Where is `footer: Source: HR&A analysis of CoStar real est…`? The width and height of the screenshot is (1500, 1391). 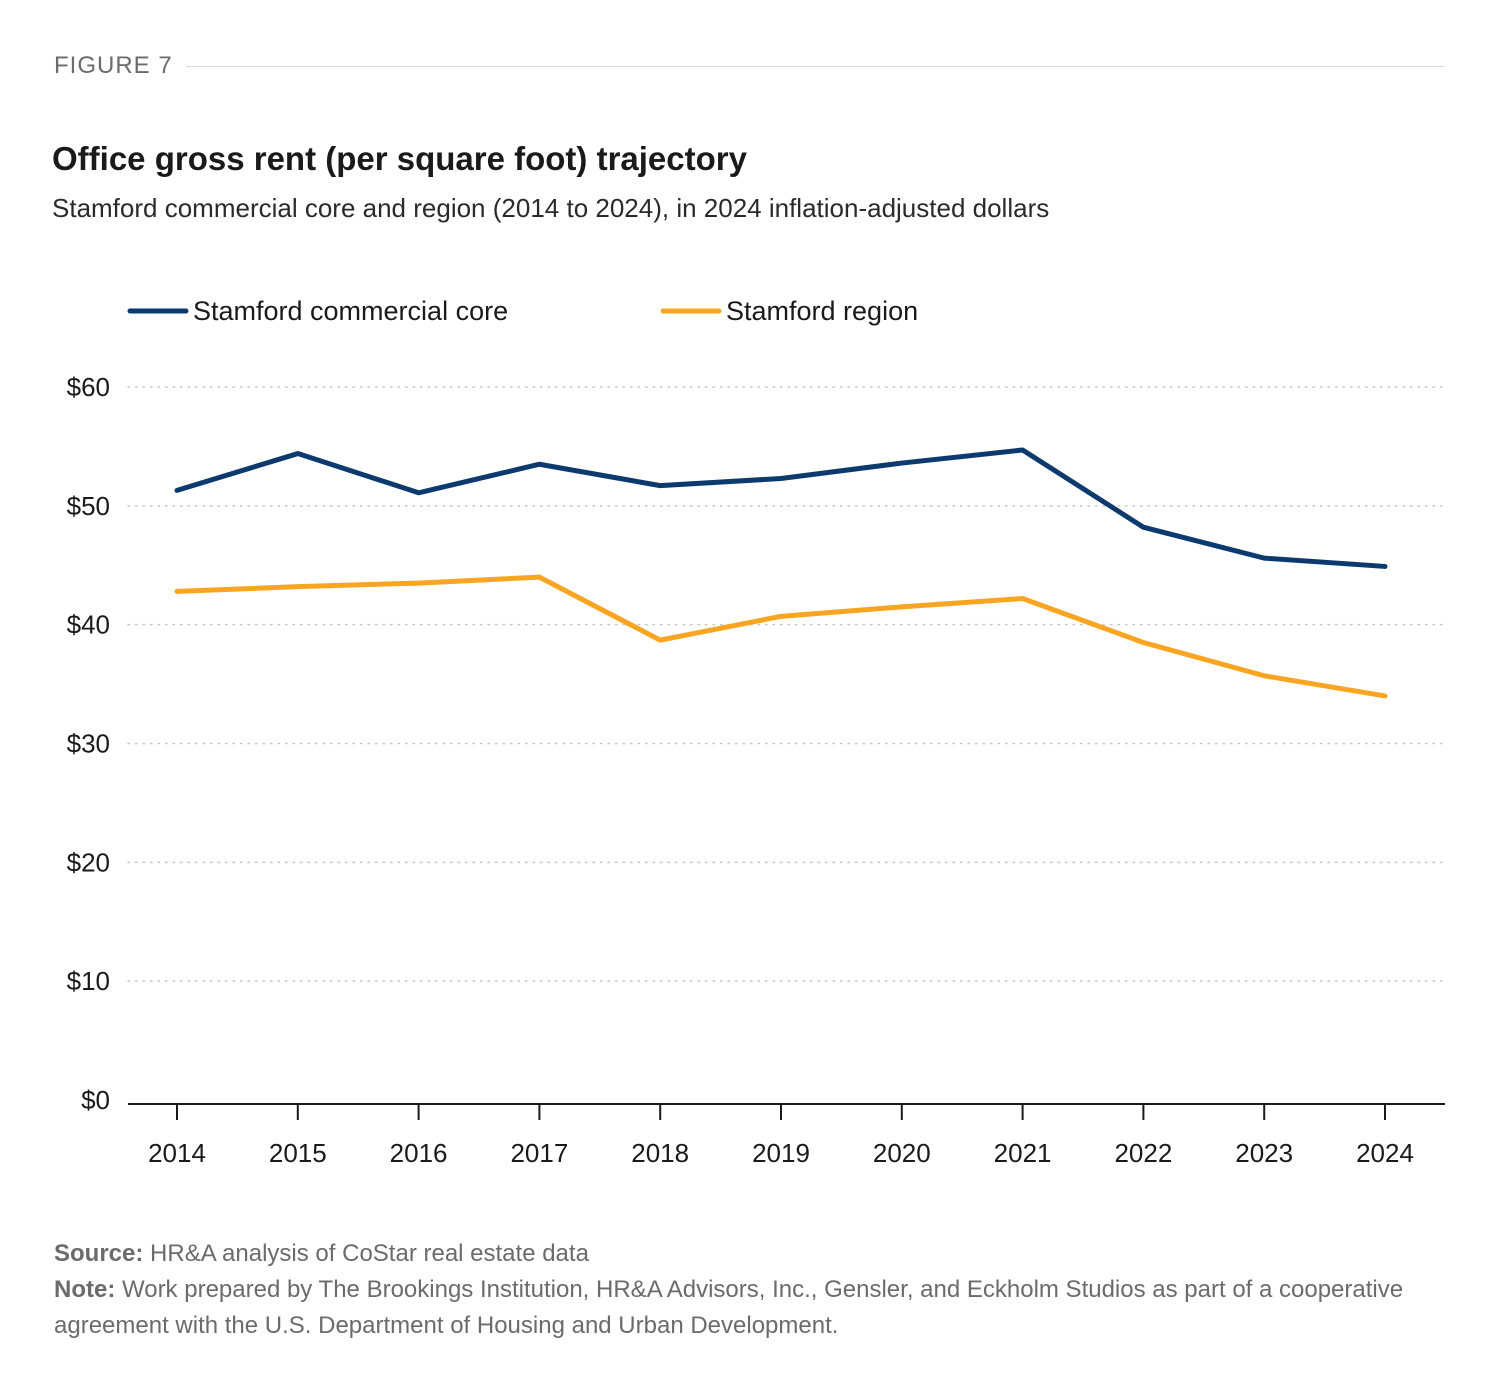
footer: Source: HR&A analysis of CoStar real est… is located at coordinates (754, 1290).